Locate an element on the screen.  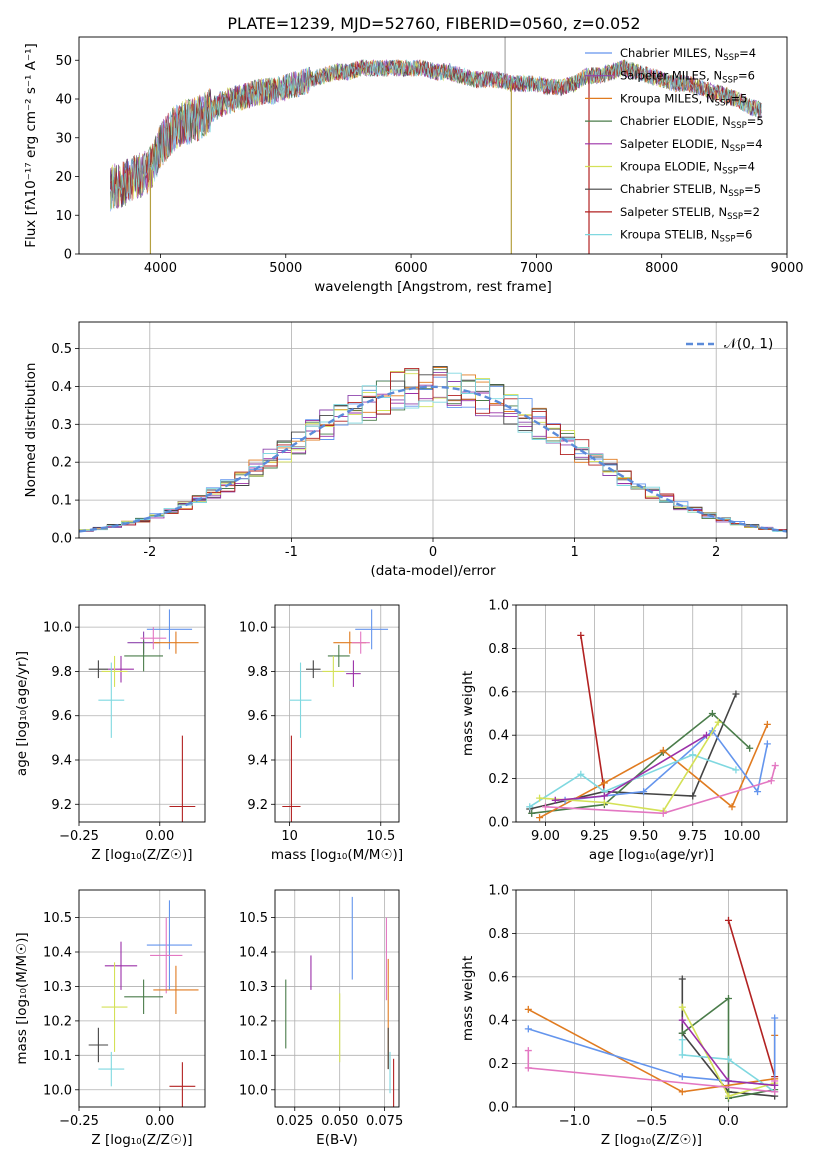
y-tick-label: 50 is located at coordinates (63, 61).